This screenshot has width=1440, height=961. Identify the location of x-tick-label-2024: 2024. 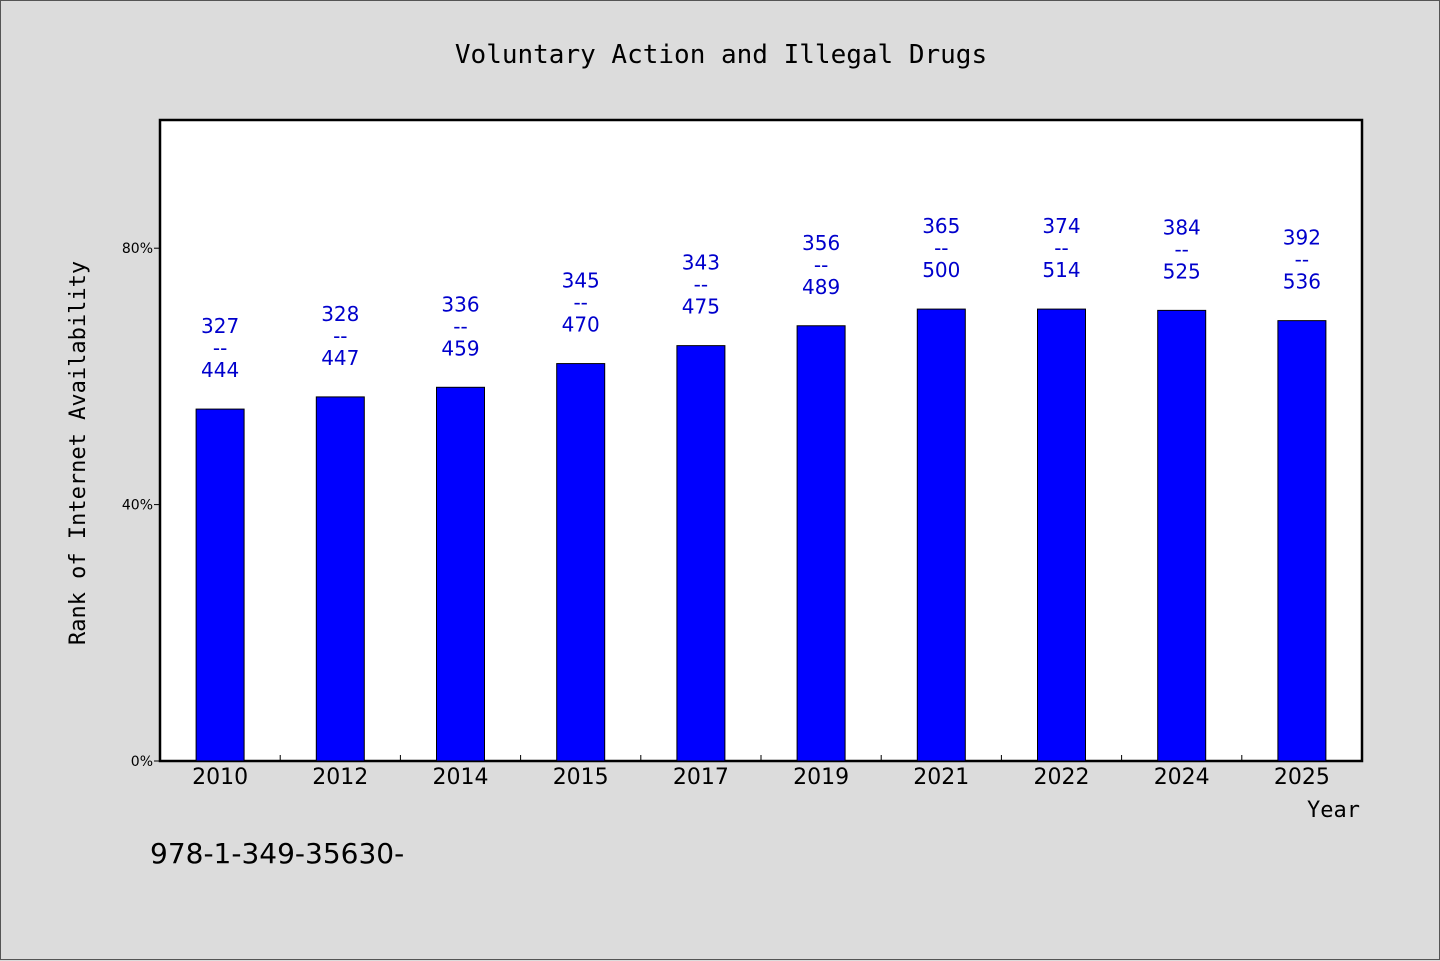
(1182, 777).